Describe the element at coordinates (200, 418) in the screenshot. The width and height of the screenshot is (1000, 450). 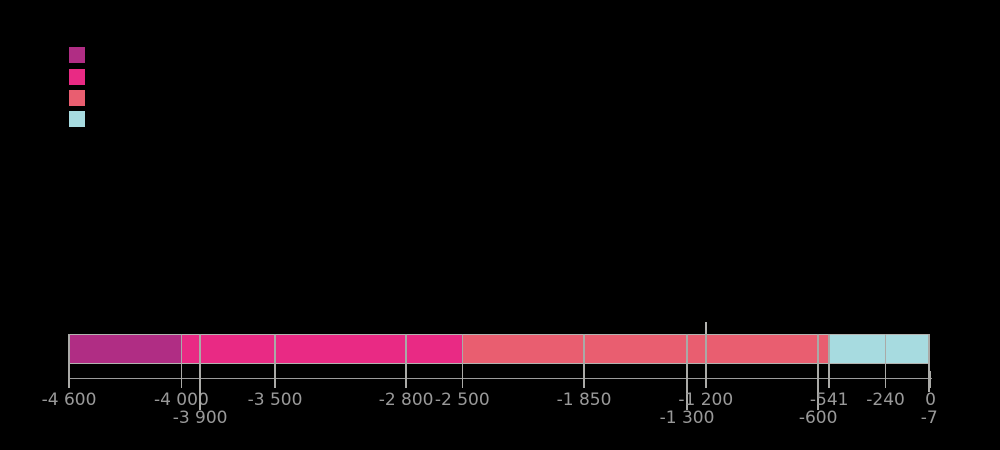
I see `axis-tick-label: -3 900` at that location.